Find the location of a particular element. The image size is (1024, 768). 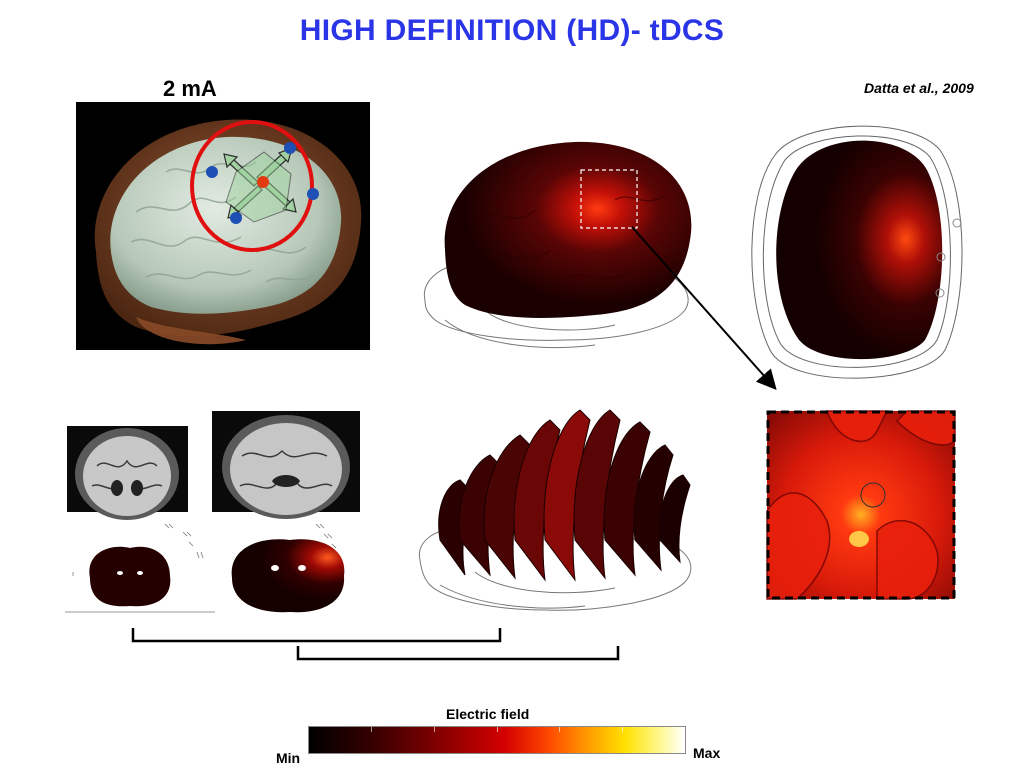

current-label: 2 mA is located at coordinates (190, 88).